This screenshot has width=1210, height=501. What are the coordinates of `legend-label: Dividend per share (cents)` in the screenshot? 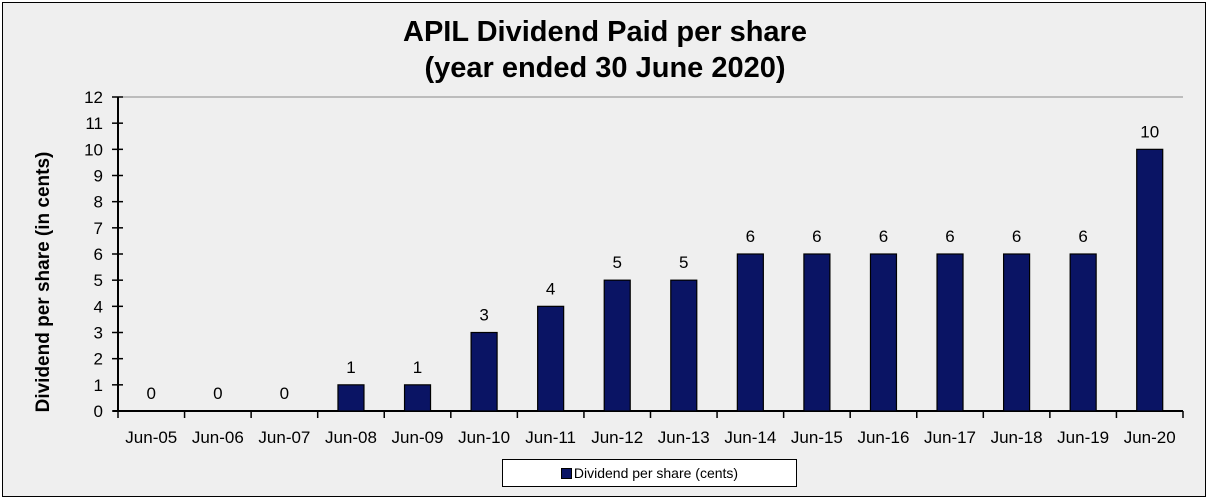 It's located at (656, 473).